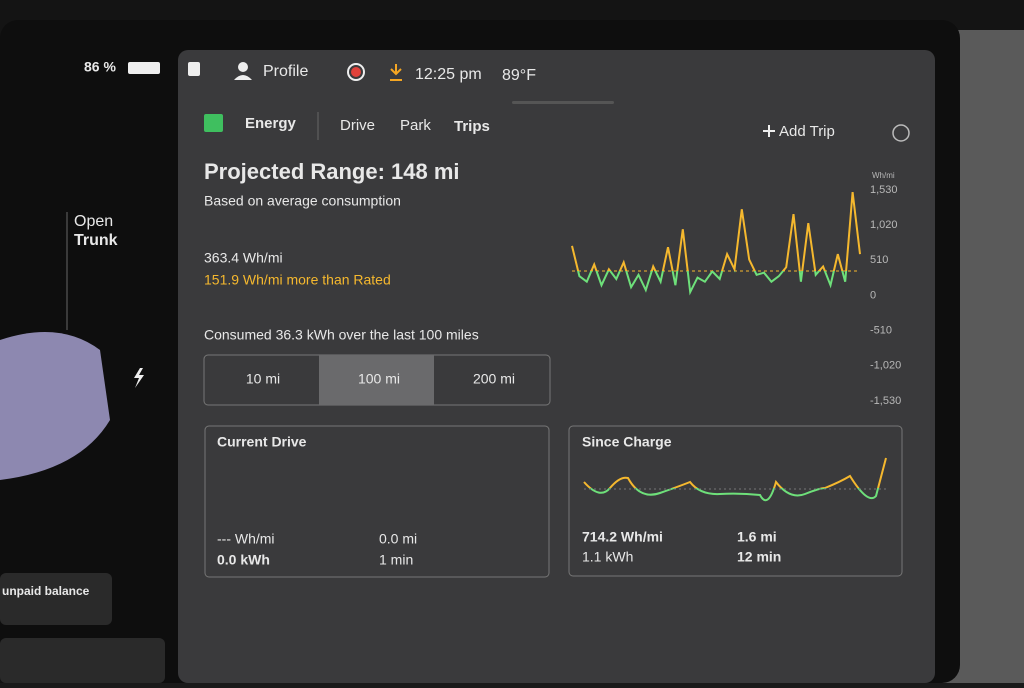  Describe the element at coordinates (519, 75) in the screenshot. I see `temperature: 89°F` at that location.